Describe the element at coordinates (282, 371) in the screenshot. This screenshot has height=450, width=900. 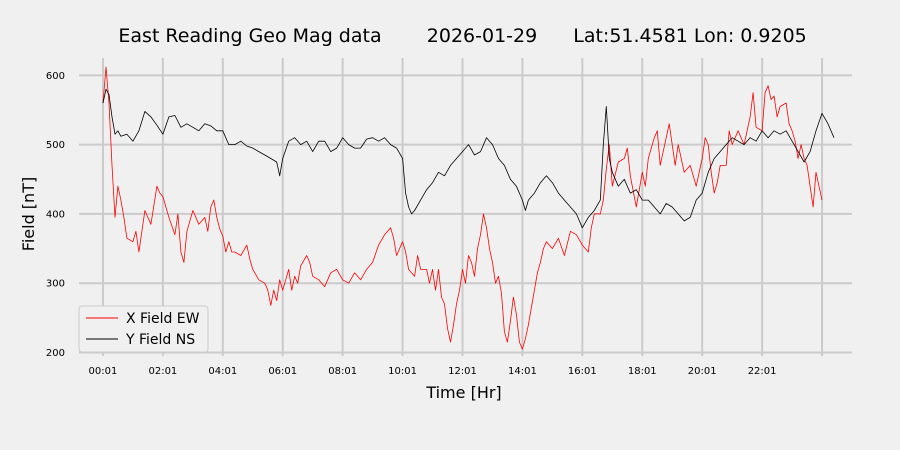
I see `x-tick-label: 06:01` at that location.